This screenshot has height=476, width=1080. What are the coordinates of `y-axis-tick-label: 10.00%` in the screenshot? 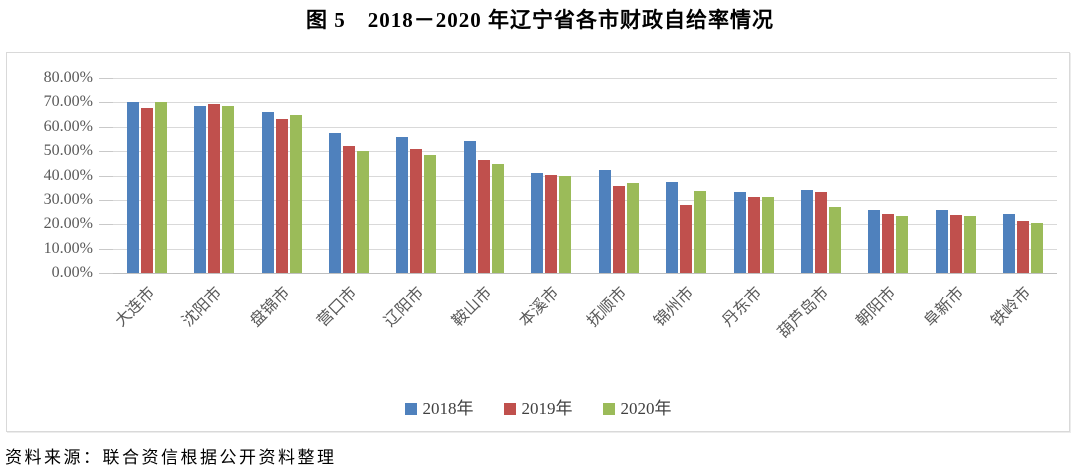 It's located at (68, 248).